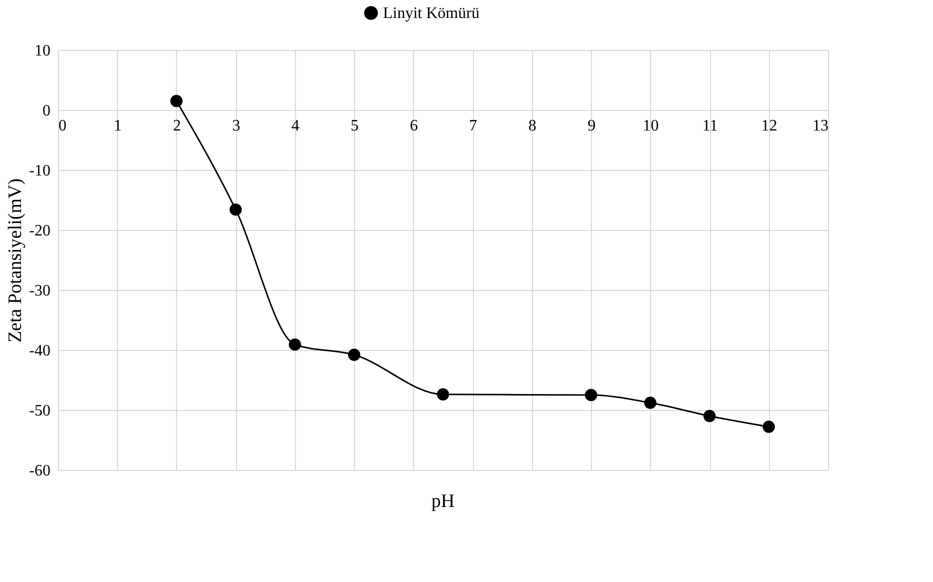  I want to click on y-tick-label: -30, so click(39, 291).